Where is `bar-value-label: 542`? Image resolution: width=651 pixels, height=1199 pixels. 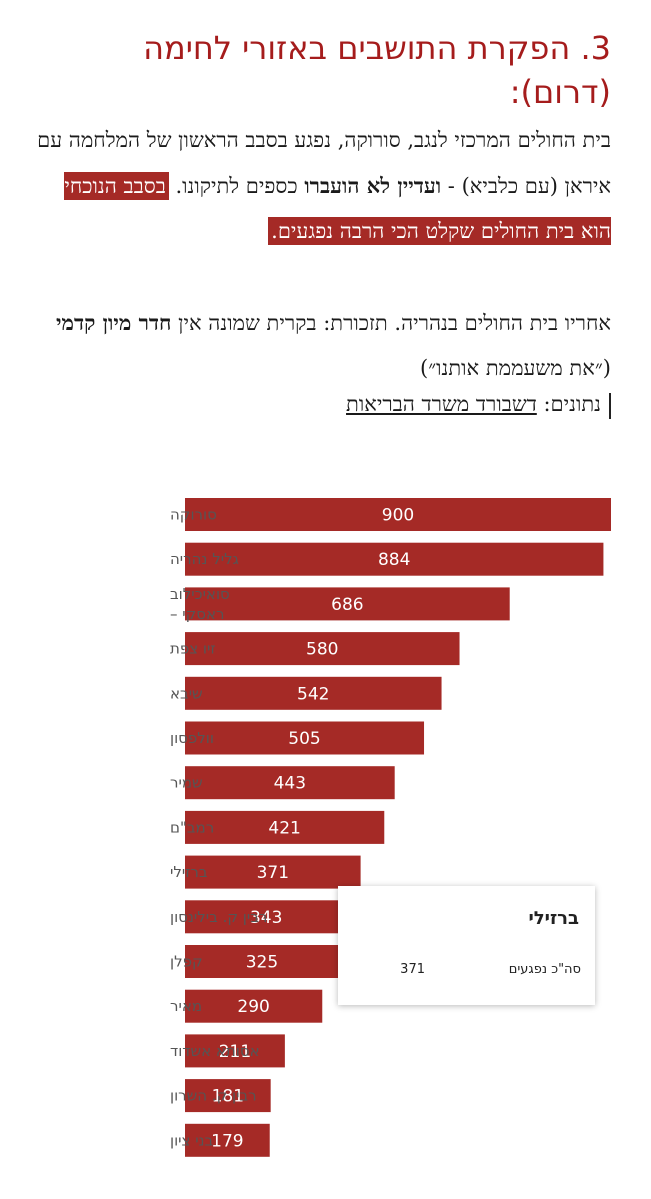 bar-value-label: 542 is located at coordinates (313, 694).